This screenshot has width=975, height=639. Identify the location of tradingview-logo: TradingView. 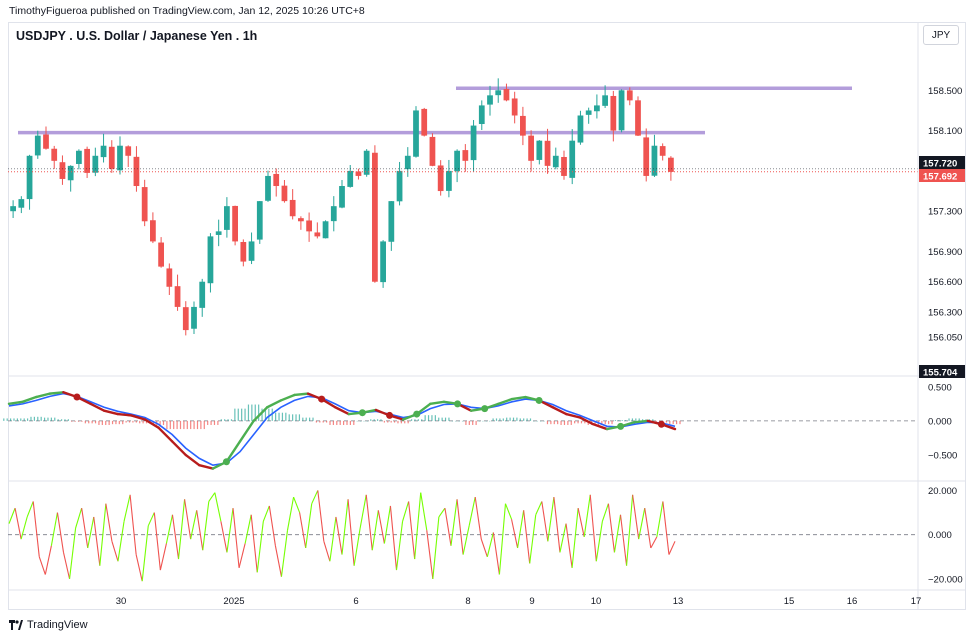
(48, 625).